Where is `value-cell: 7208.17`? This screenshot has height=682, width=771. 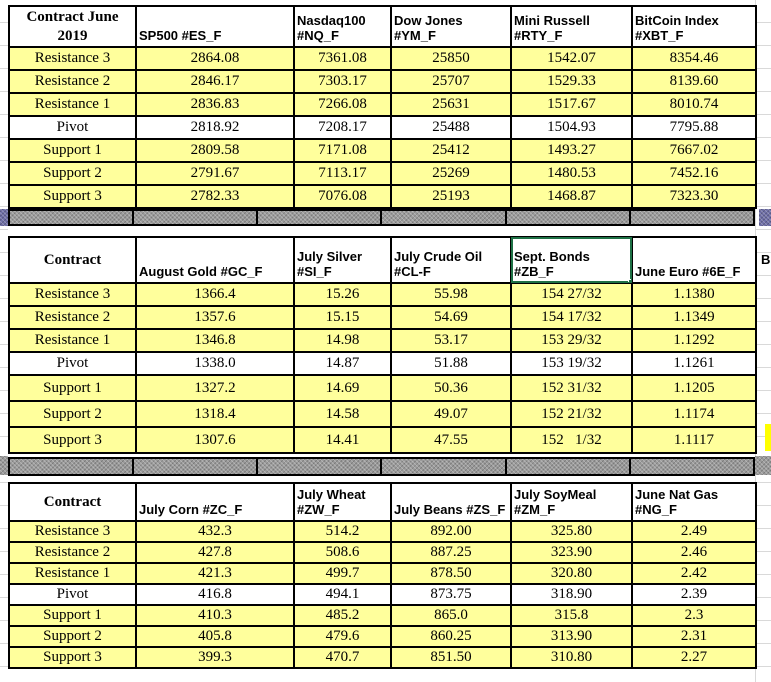
value-cell: 7208.17 is located at coordinates (342, 127).